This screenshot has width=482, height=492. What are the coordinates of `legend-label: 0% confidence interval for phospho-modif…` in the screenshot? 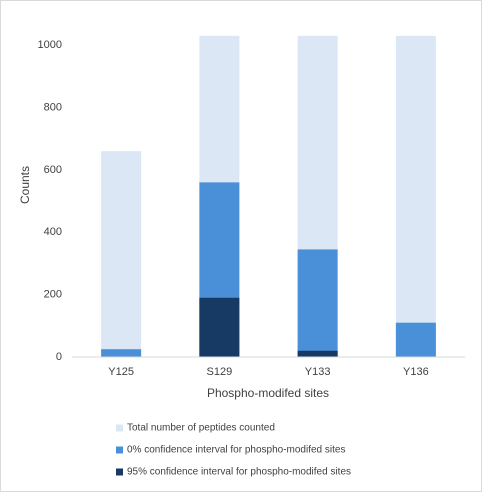 It's located at (236, 450).